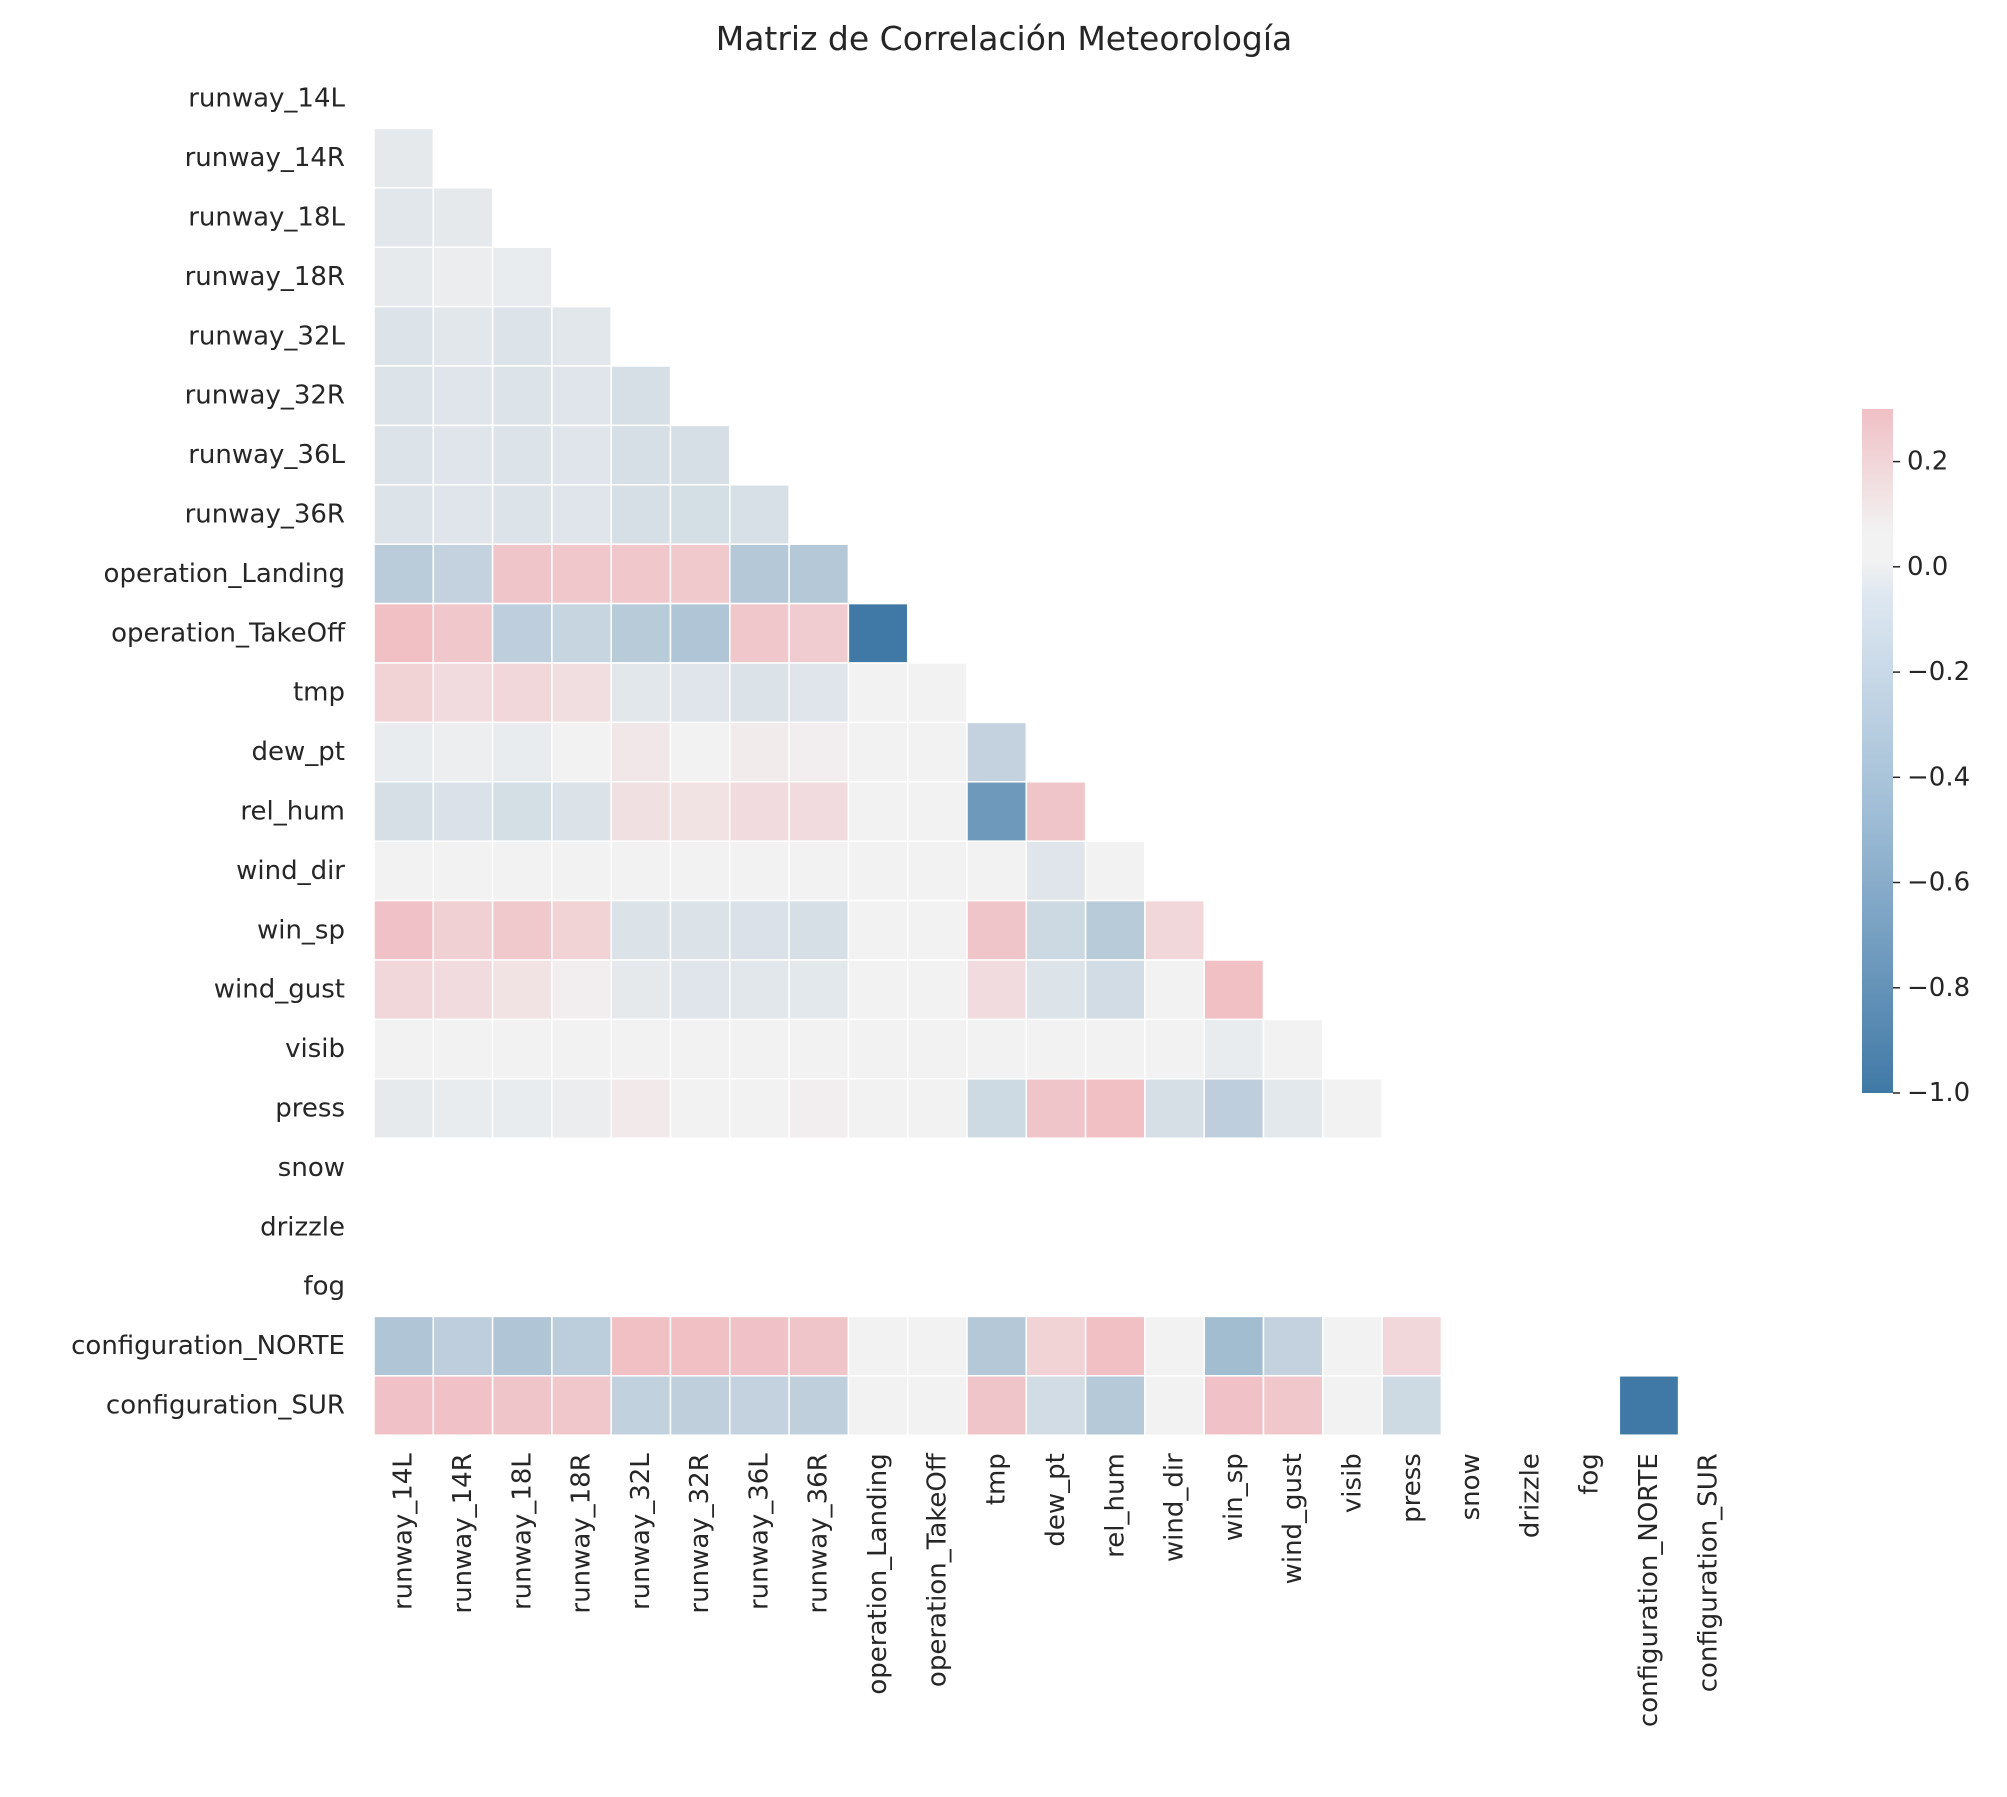 Image resolution: width=2007 pixels, height=1797 pixels. I want to click on heatmap-cell-configuration_NORTE-dew_pt, so click(1056, 1346).